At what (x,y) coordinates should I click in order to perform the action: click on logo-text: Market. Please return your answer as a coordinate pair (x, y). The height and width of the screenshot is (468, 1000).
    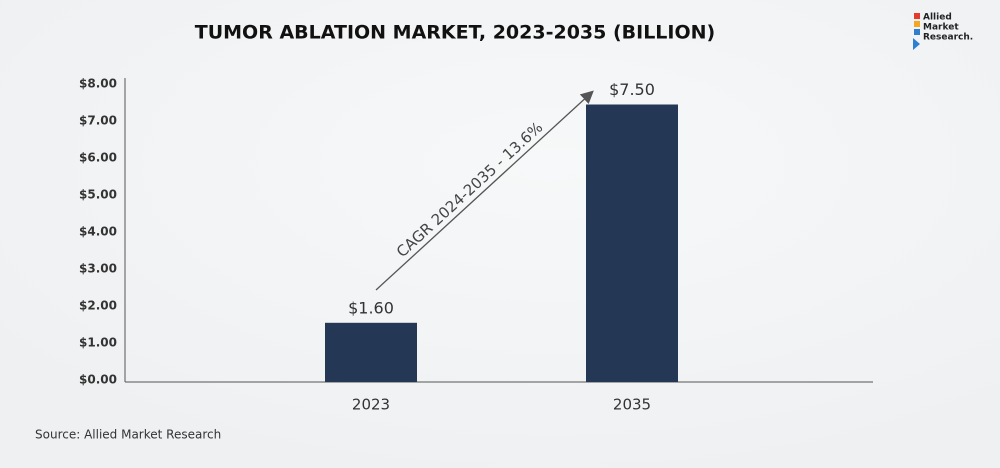
    Looking at the image, I should click on (941, 28).